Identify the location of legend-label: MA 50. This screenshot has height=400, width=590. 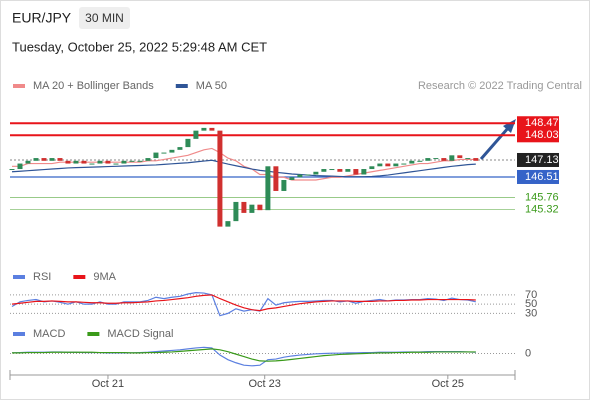
(211, 86).